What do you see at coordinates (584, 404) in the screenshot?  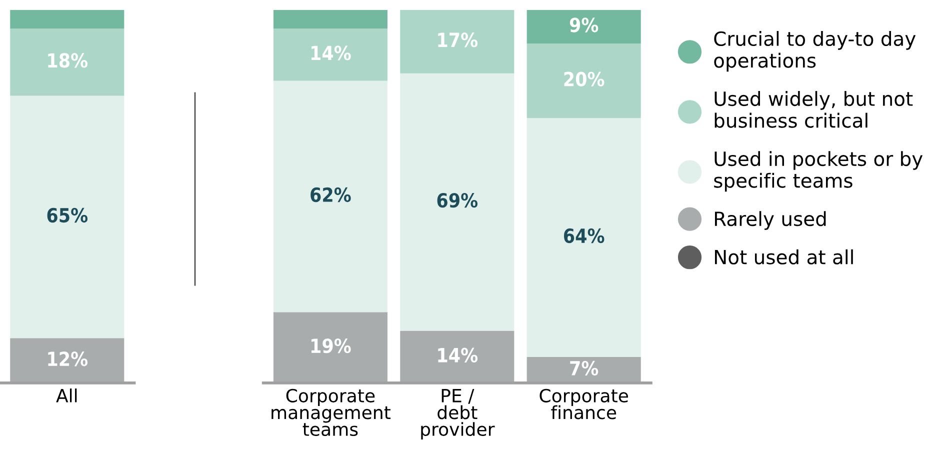 I see `x-tick-label: Corporate finance` at bounding box center [584, 404].